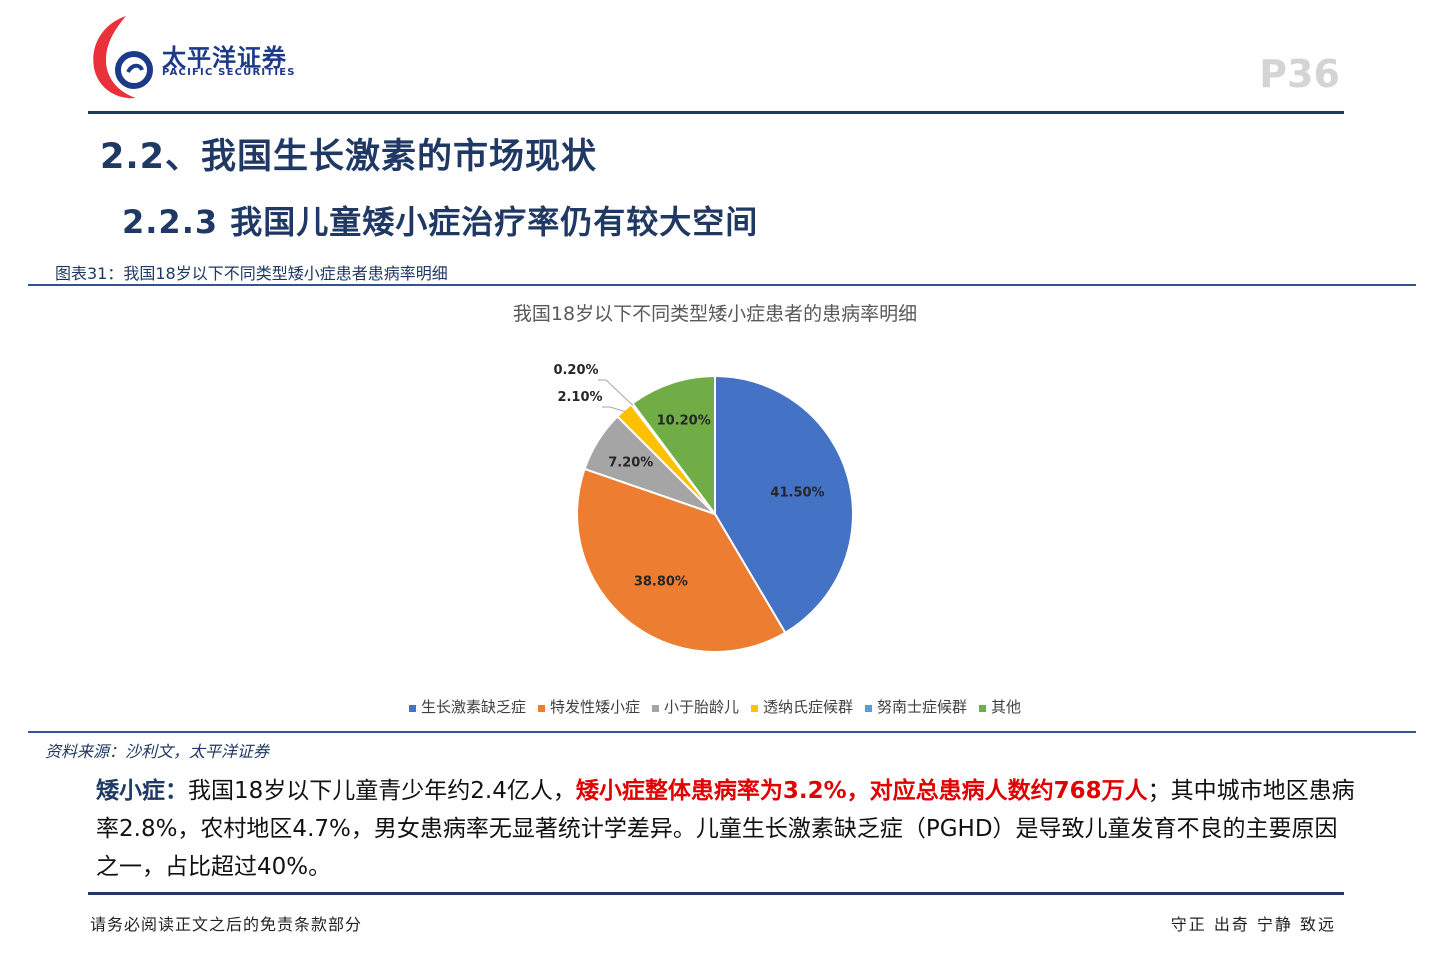  I want to click on data-label-4: 2.10%, so click(579, 397).